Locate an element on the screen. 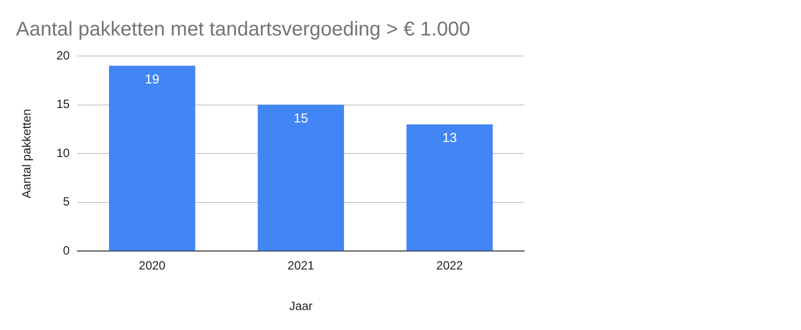  chart-title: Aantal pakketten met tandartsvergoeding > € 1.000 is located at coordinates (243, 29).